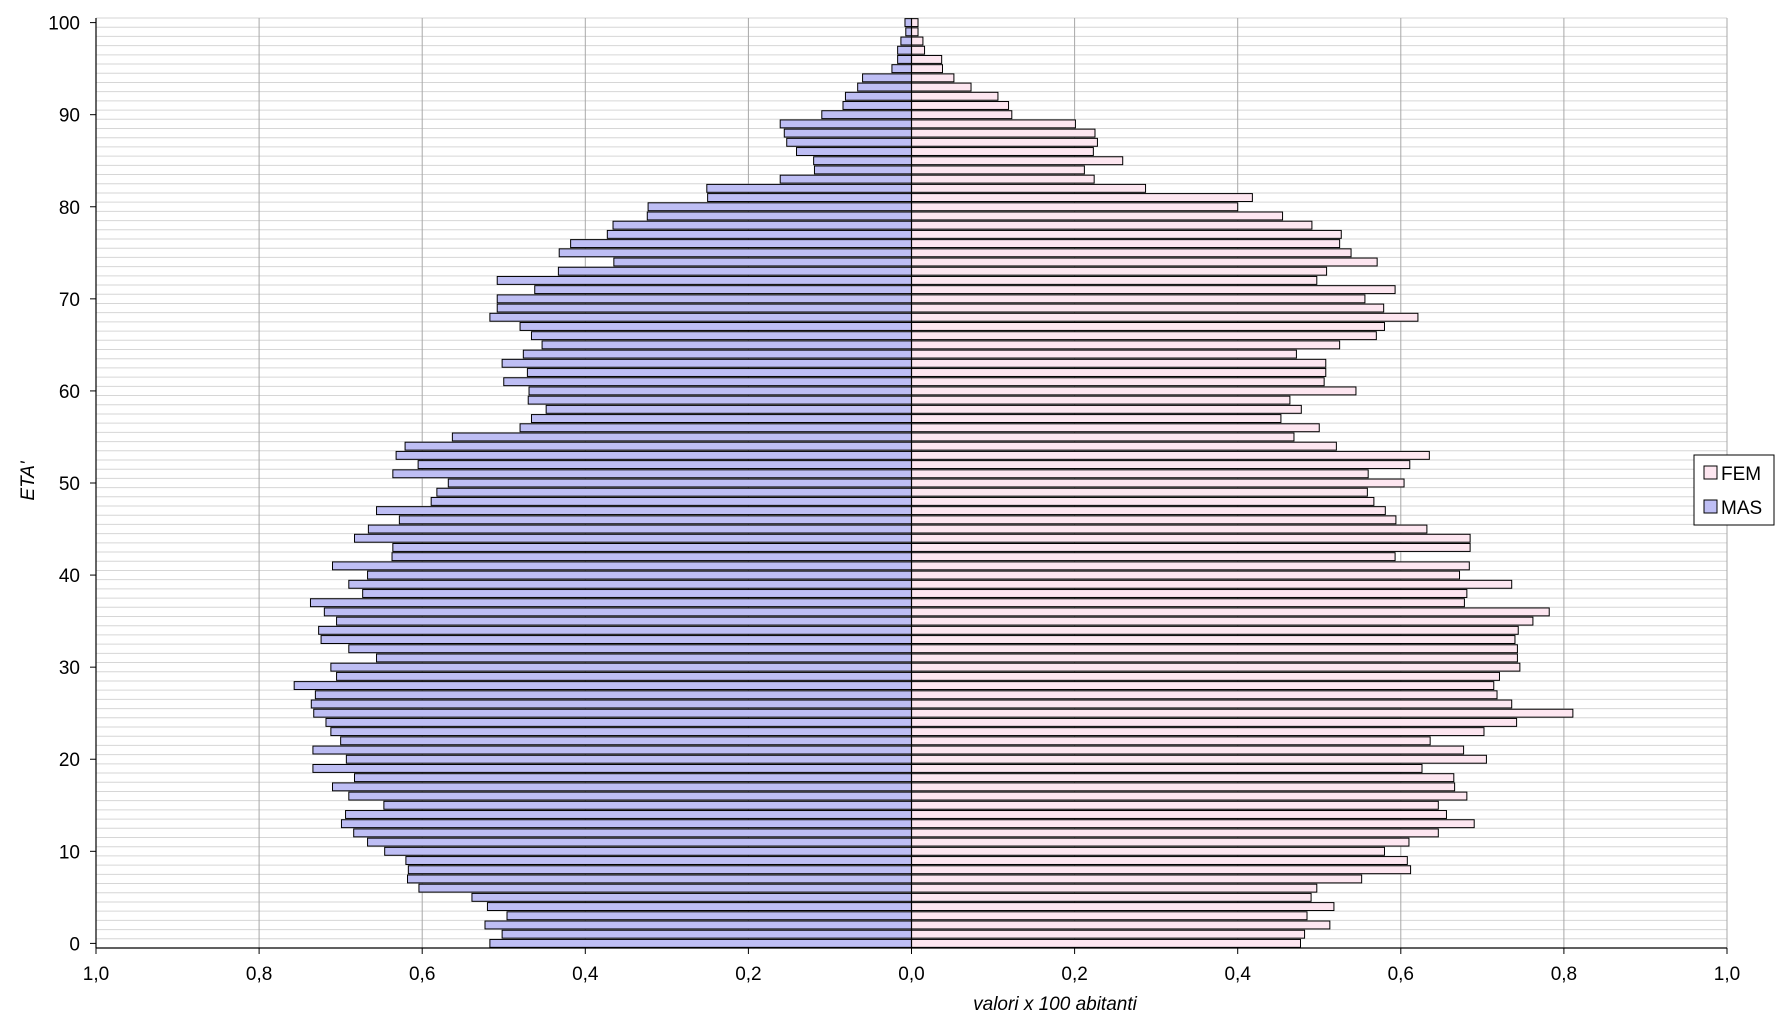 This screenshot has width=1780, height=1016. Describe the element at coordinates (69, 208) in the screenshot. I see `y-tick-label: 80` at that location.